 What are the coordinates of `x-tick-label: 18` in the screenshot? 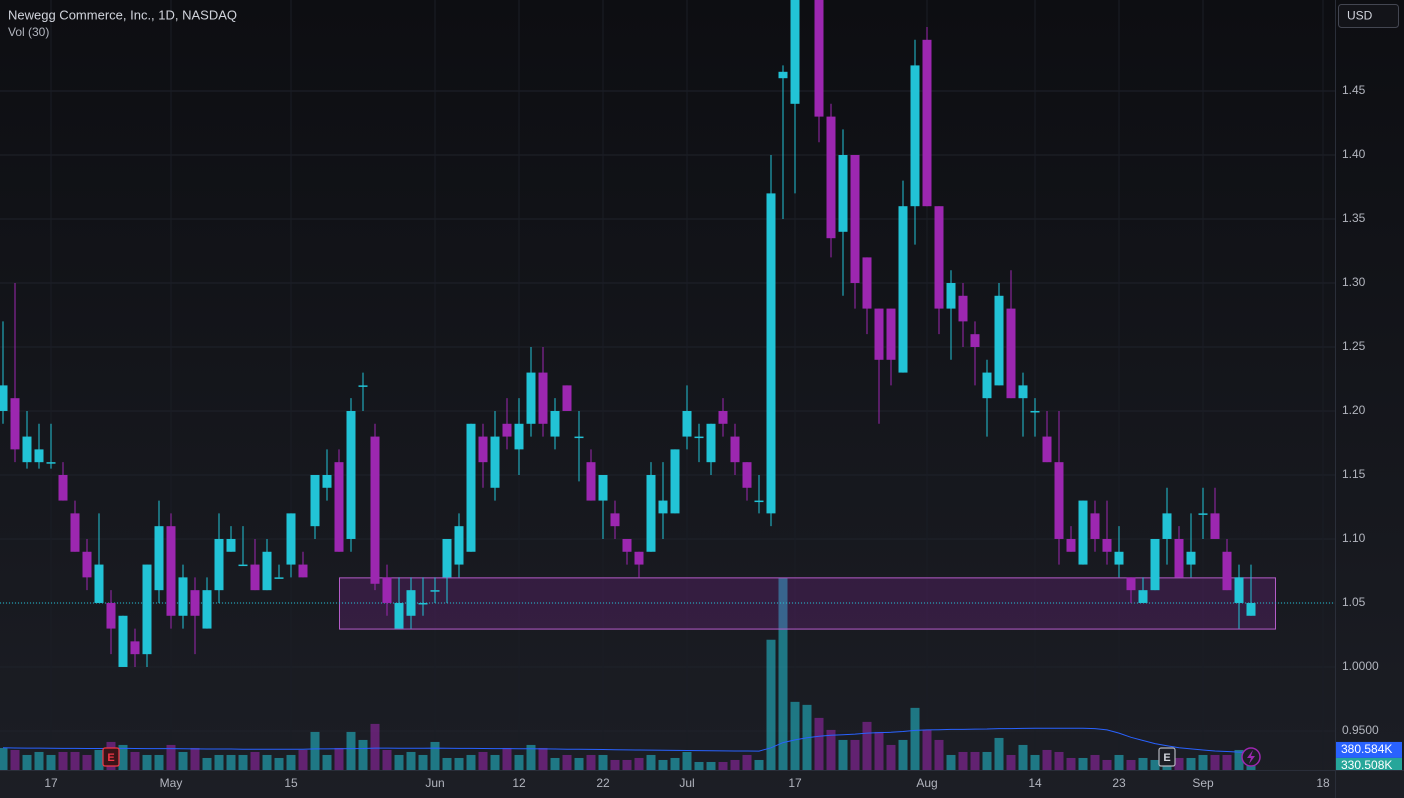 It's located at (1323, 783).